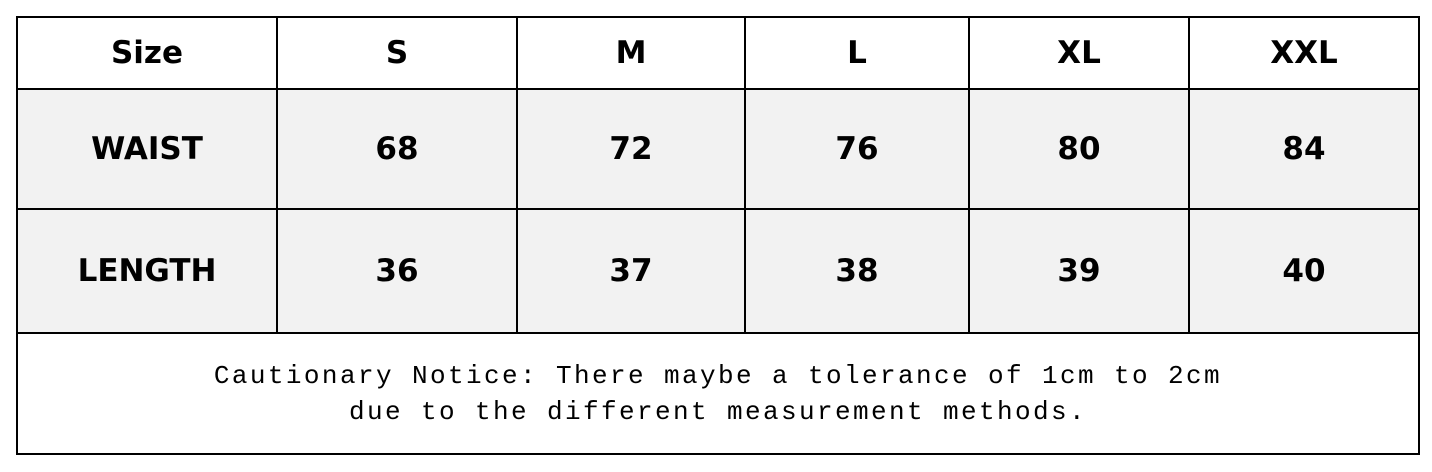 This screenshot has height=472, width=1432. I want to click on header-cell: Size, so click(147, 53).